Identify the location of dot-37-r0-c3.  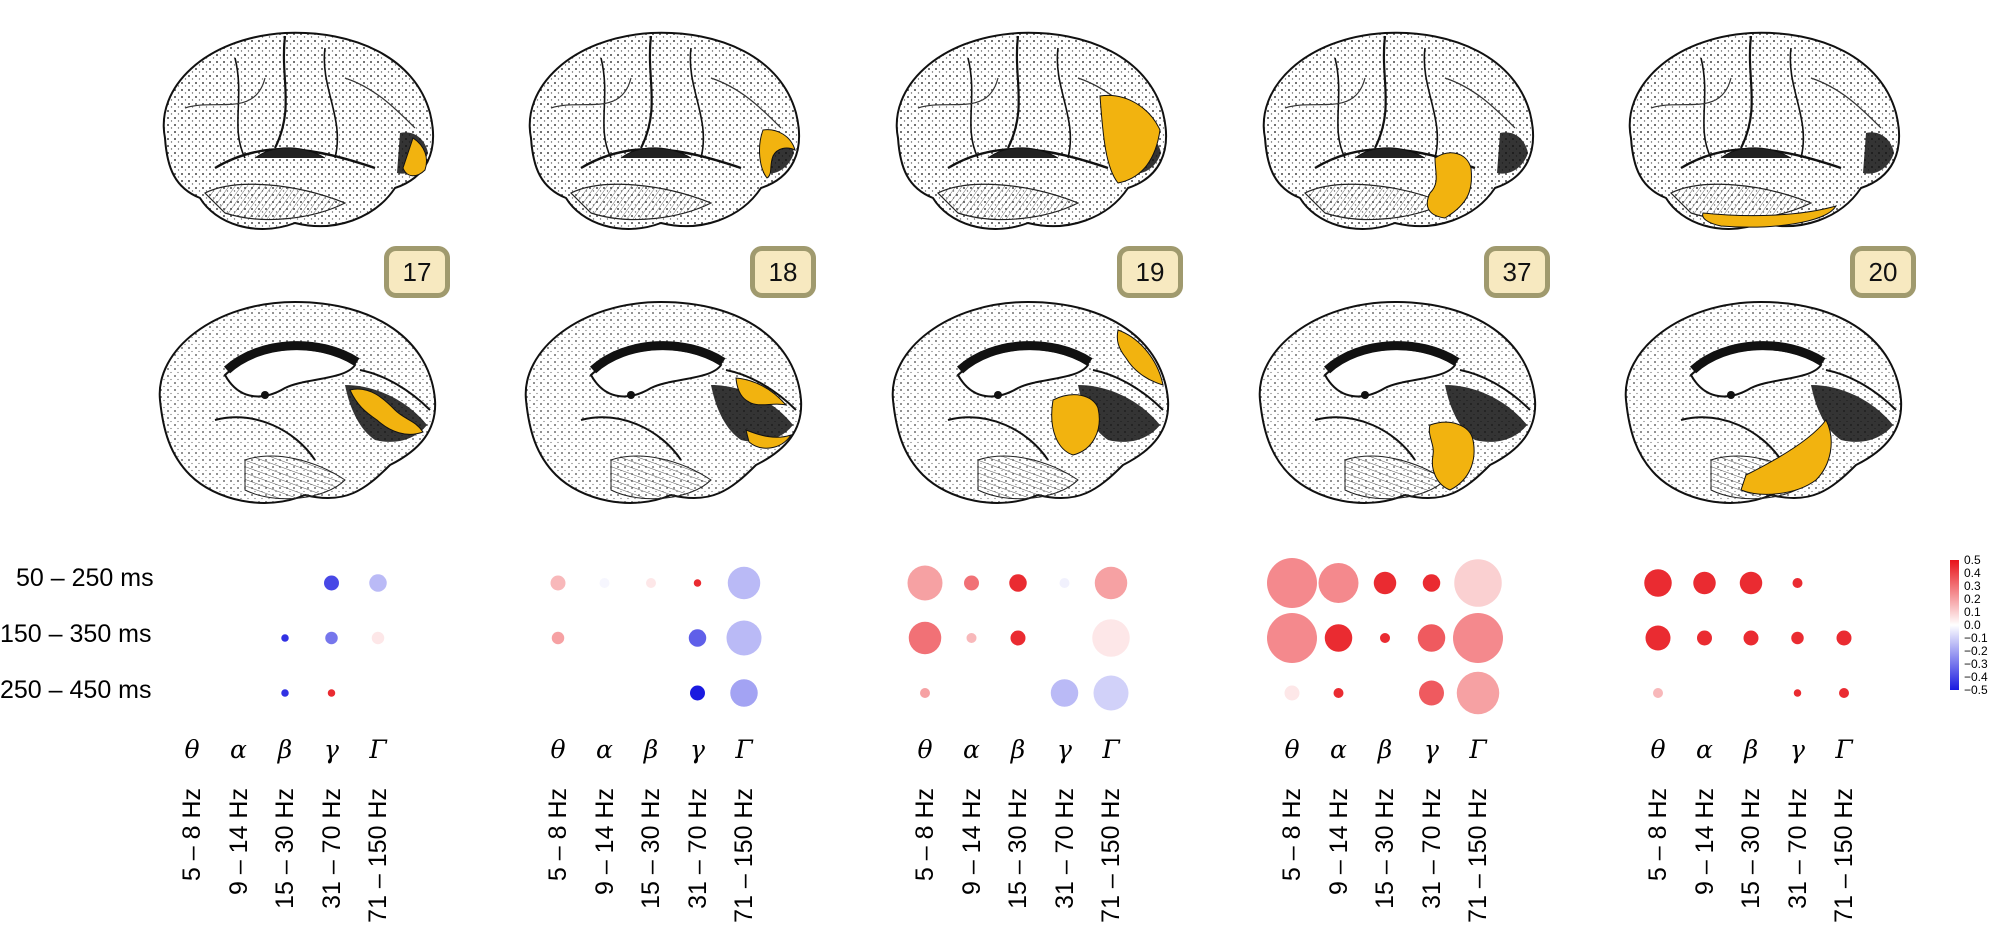
(1431, 583).